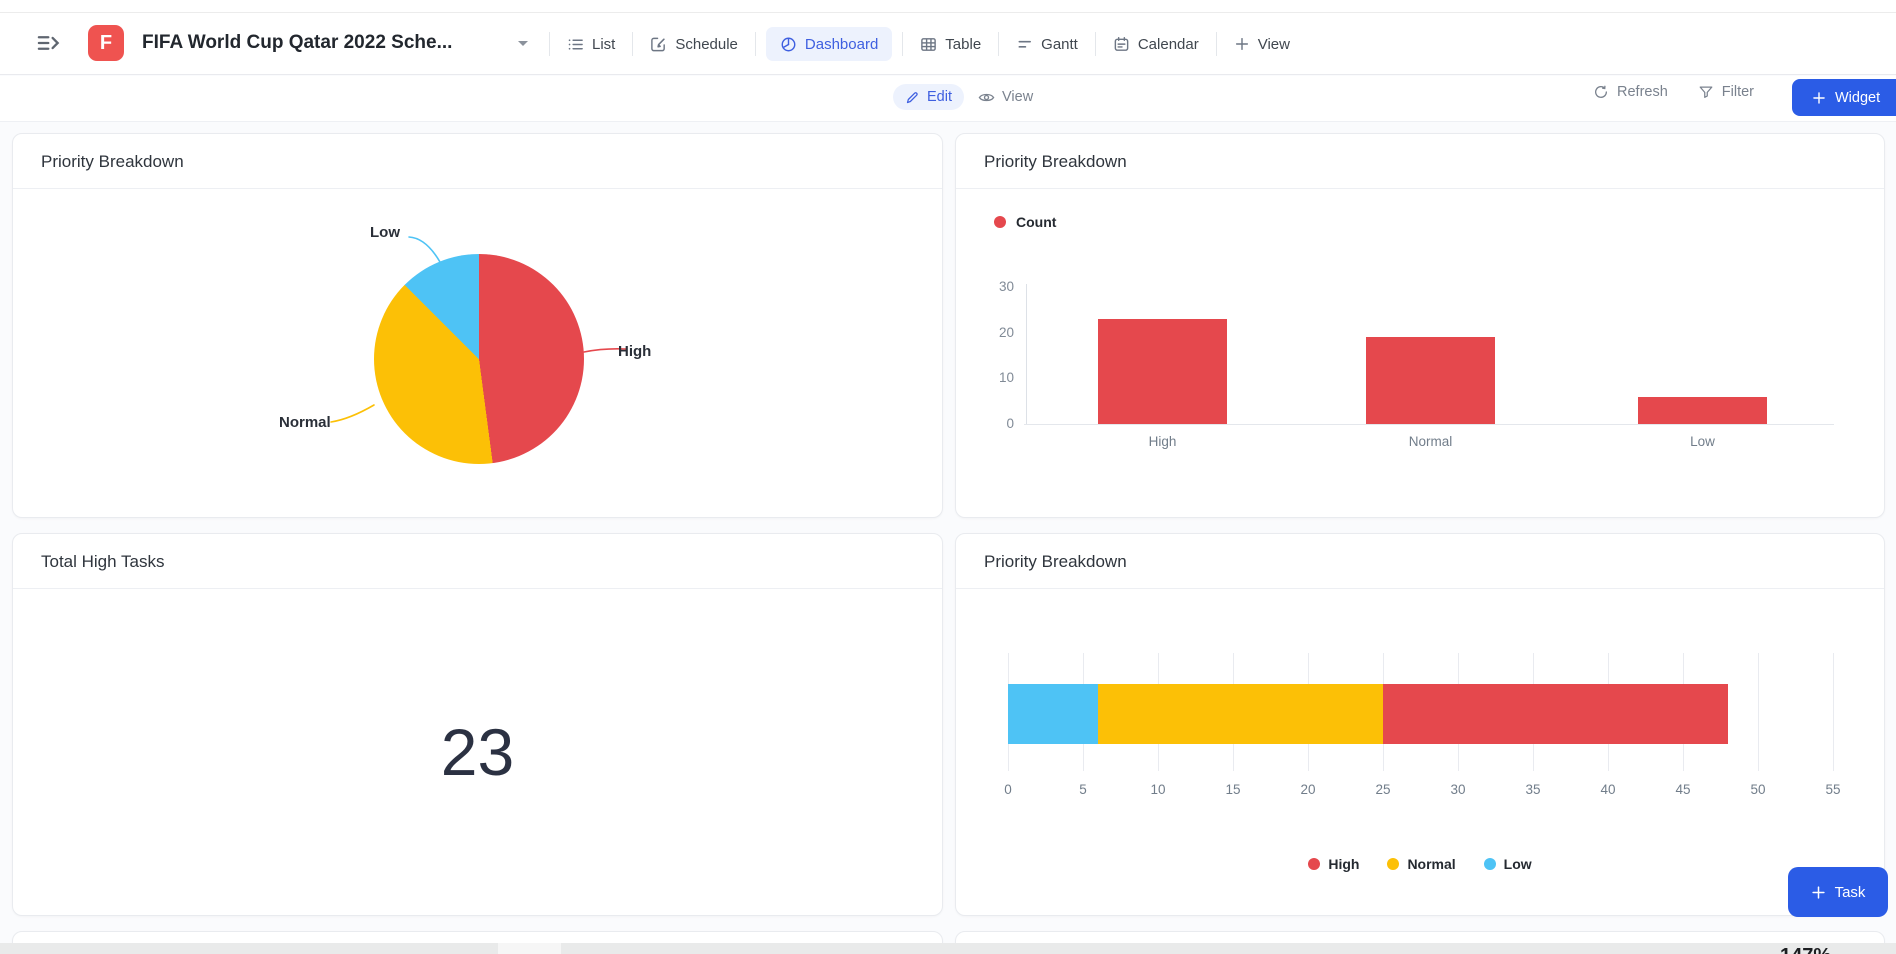 The height and width of the screenshot is (954, 1896). Describe the element at coordinates (1805, 949) in the screenshot. I see `clipped-bottom-text: 147%` at that location.